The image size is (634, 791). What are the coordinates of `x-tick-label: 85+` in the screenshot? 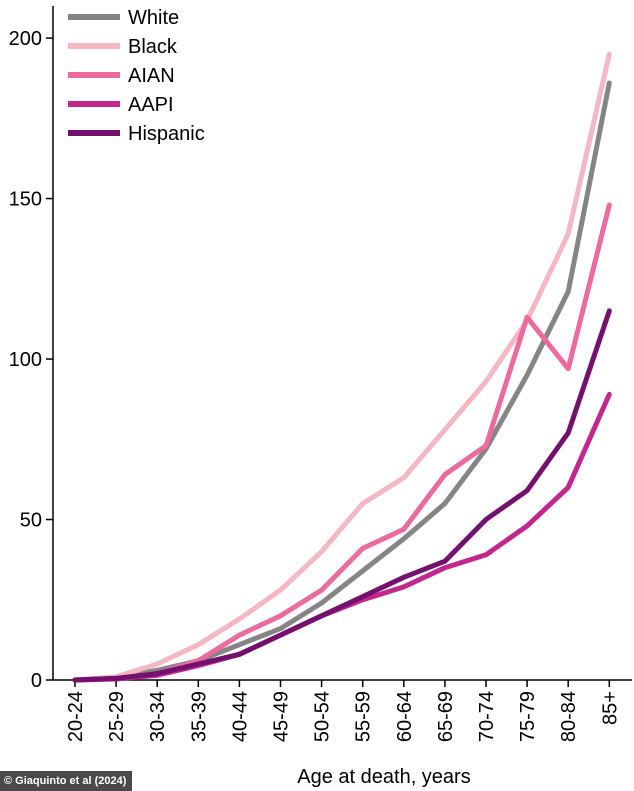 It's located at (610, 708).